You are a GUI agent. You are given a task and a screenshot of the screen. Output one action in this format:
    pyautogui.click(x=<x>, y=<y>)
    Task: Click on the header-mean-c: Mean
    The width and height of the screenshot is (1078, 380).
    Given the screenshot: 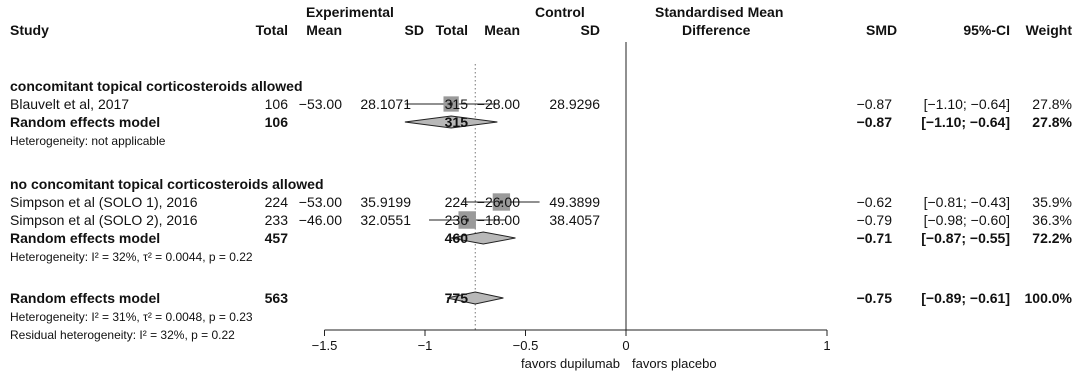 What is the action you would take?
    pyautogui.click(x=502, y=30)
    